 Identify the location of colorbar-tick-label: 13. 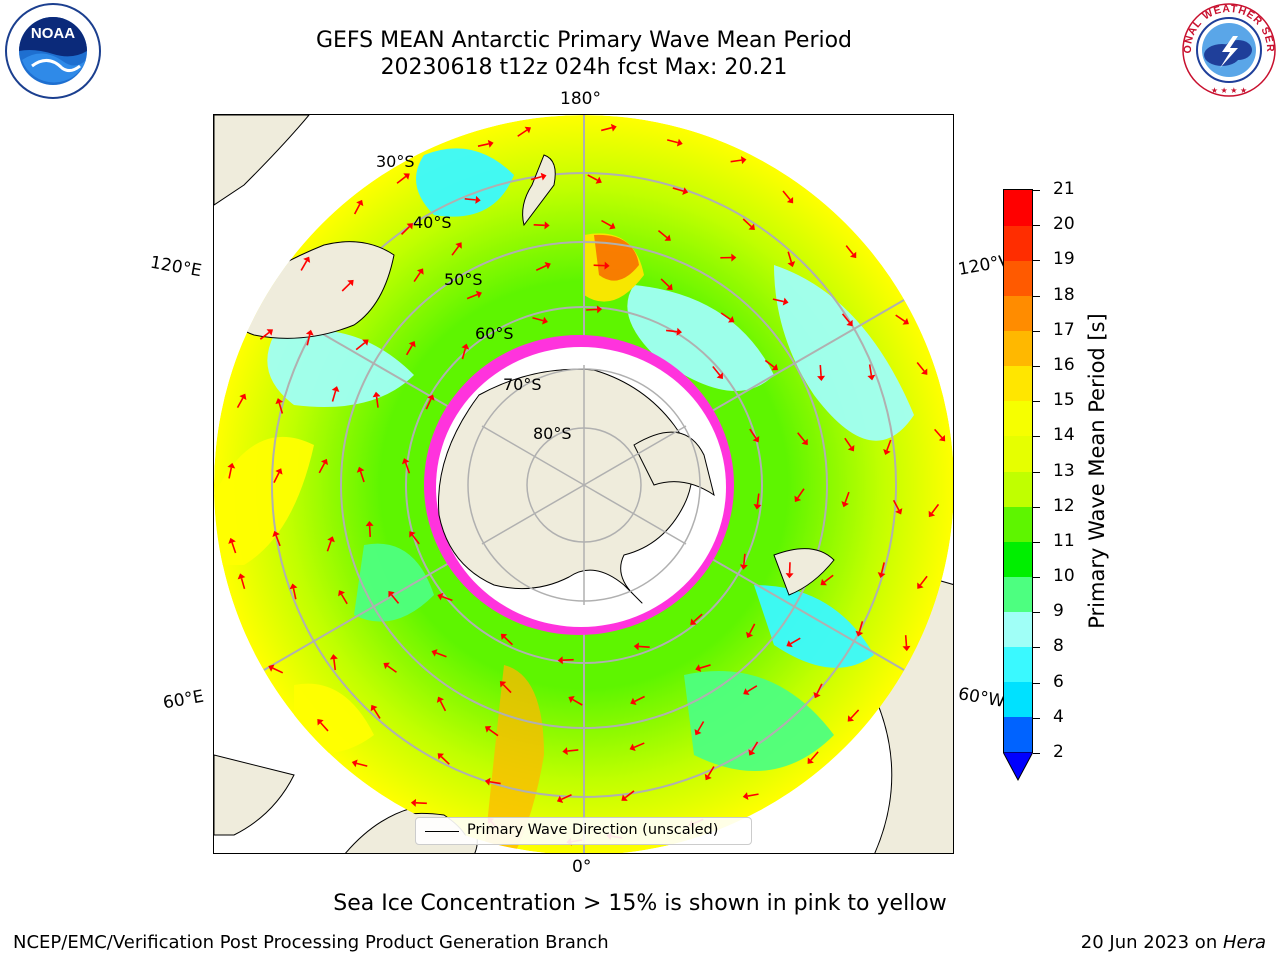
(1064, 470).